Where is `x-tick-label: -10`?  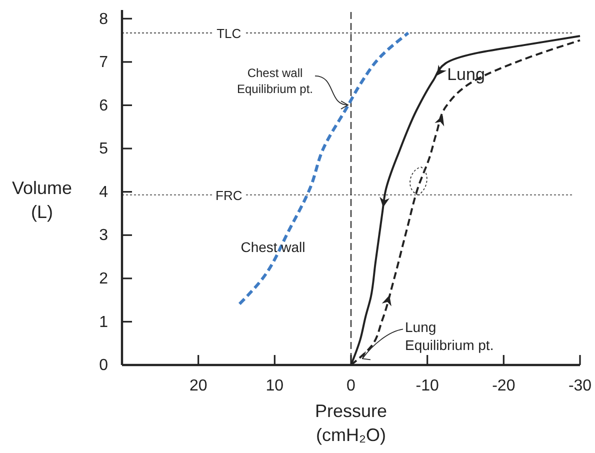 x-tick-label: -10 is located at coordinates (427, 385).